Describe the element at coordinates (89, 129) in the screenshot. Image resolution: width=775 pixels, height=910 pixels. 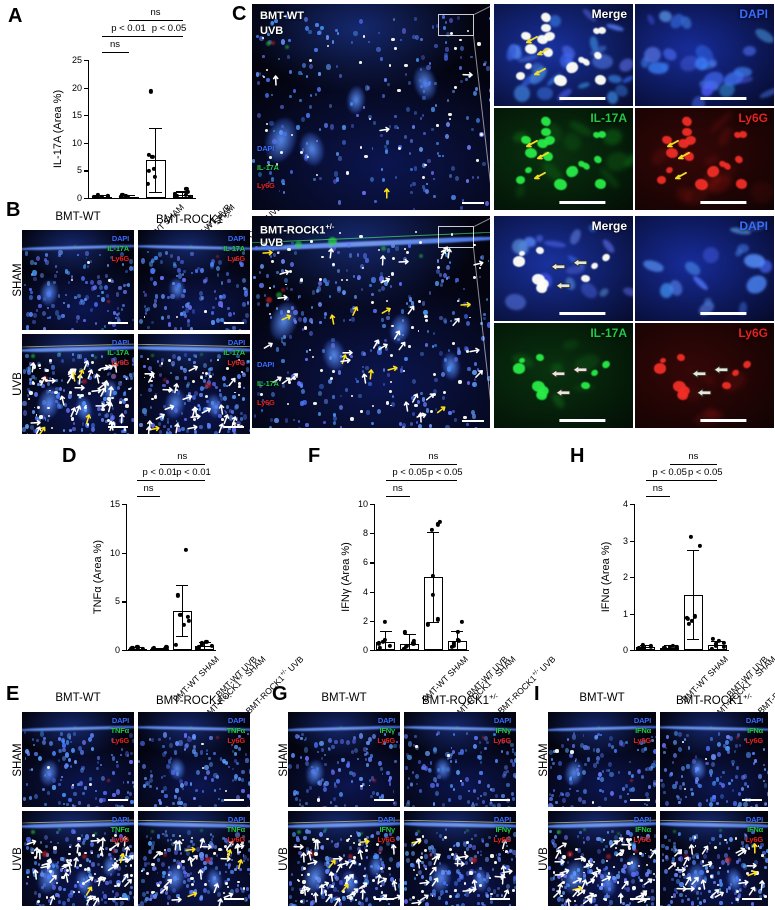
I see `y-axis` at that location.